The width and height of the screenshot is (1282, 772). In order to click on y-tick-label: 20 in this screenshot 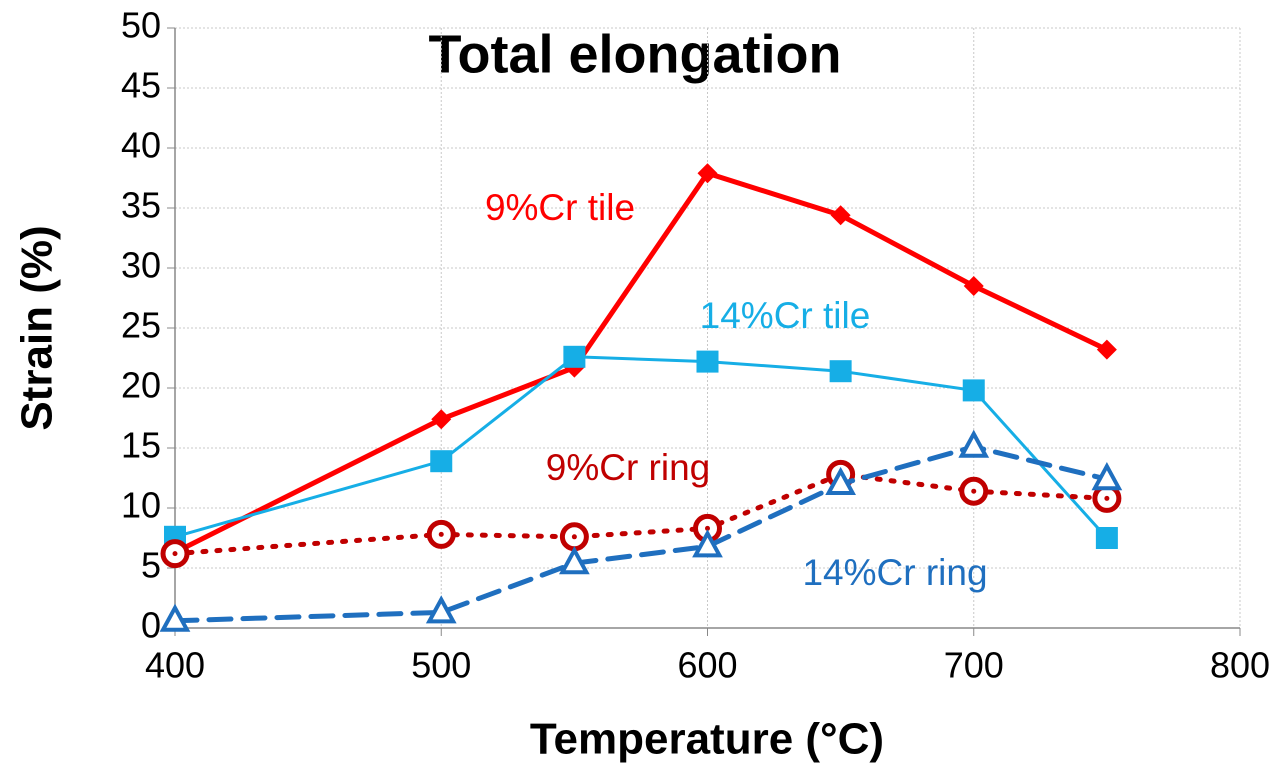, I will do `click(141, 385)`.